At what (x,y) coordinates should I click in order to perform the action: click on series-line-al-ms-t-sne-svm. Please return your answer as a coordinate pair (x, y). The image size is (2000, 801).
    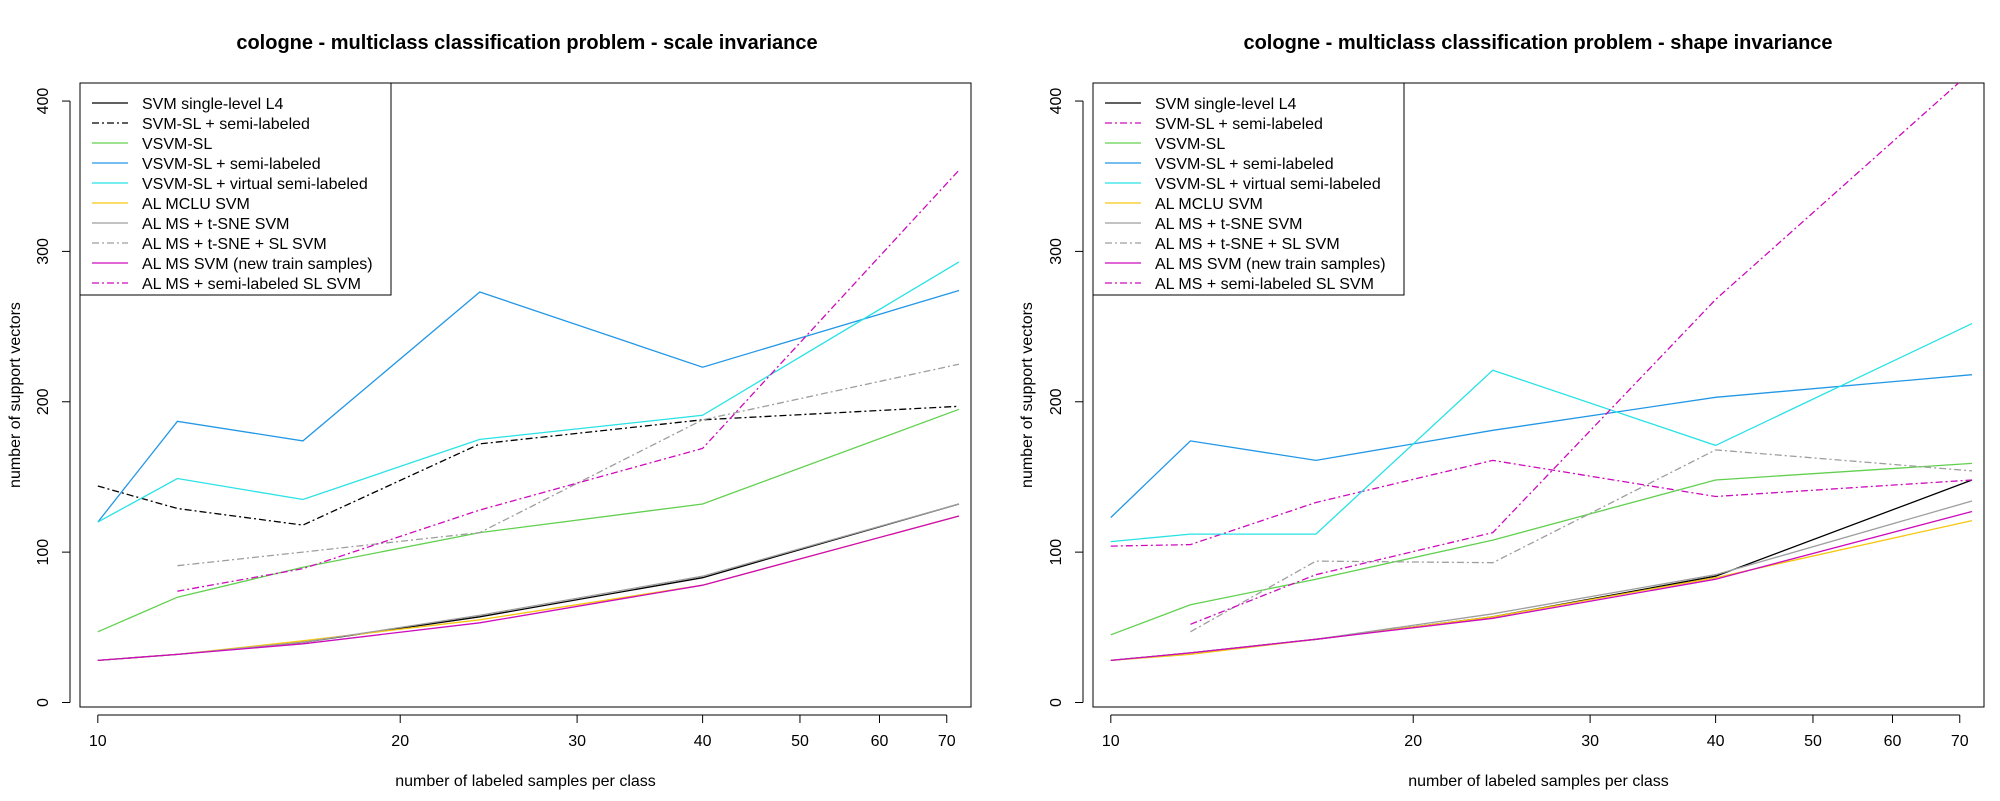
    Looking at the image, I should click on (1541, 581).